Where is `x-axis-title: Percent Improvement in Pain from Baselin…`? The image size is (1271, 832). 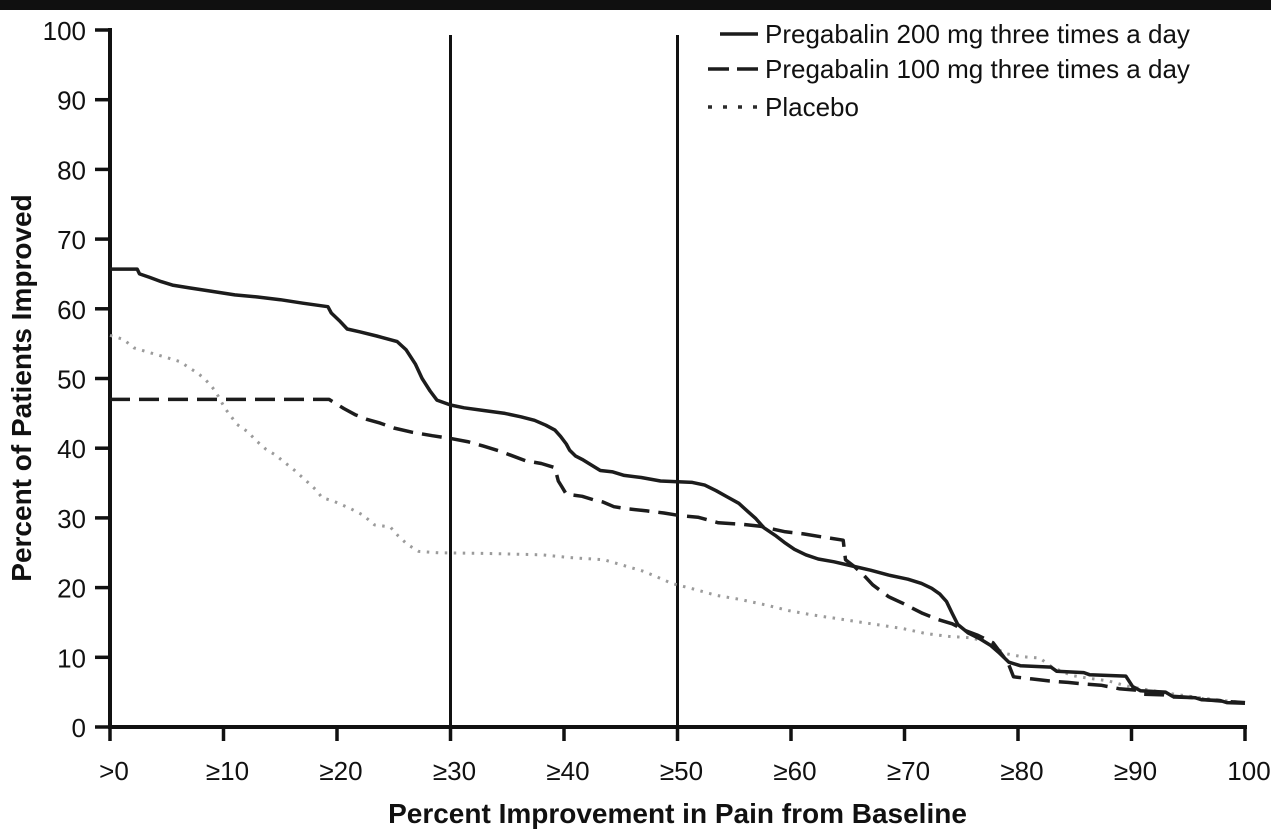
x-axis-title: Percent Improvement in Pain from Baselin… is located at coordinates (677, 813).